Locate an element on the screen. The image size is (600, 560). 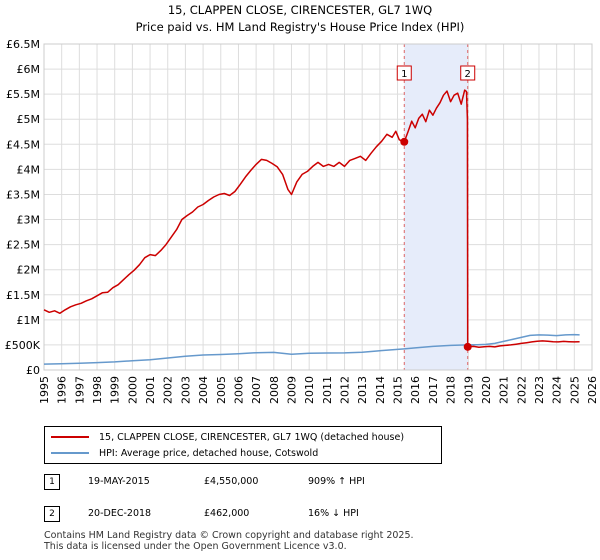
x-tick-label: 1995 is located at coordinates (44, 390).